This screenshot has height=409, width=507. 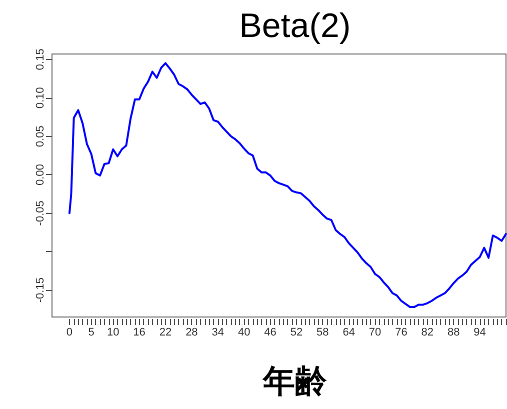 I want to click on x-tick-label: 22, so click(x=165, y=332).